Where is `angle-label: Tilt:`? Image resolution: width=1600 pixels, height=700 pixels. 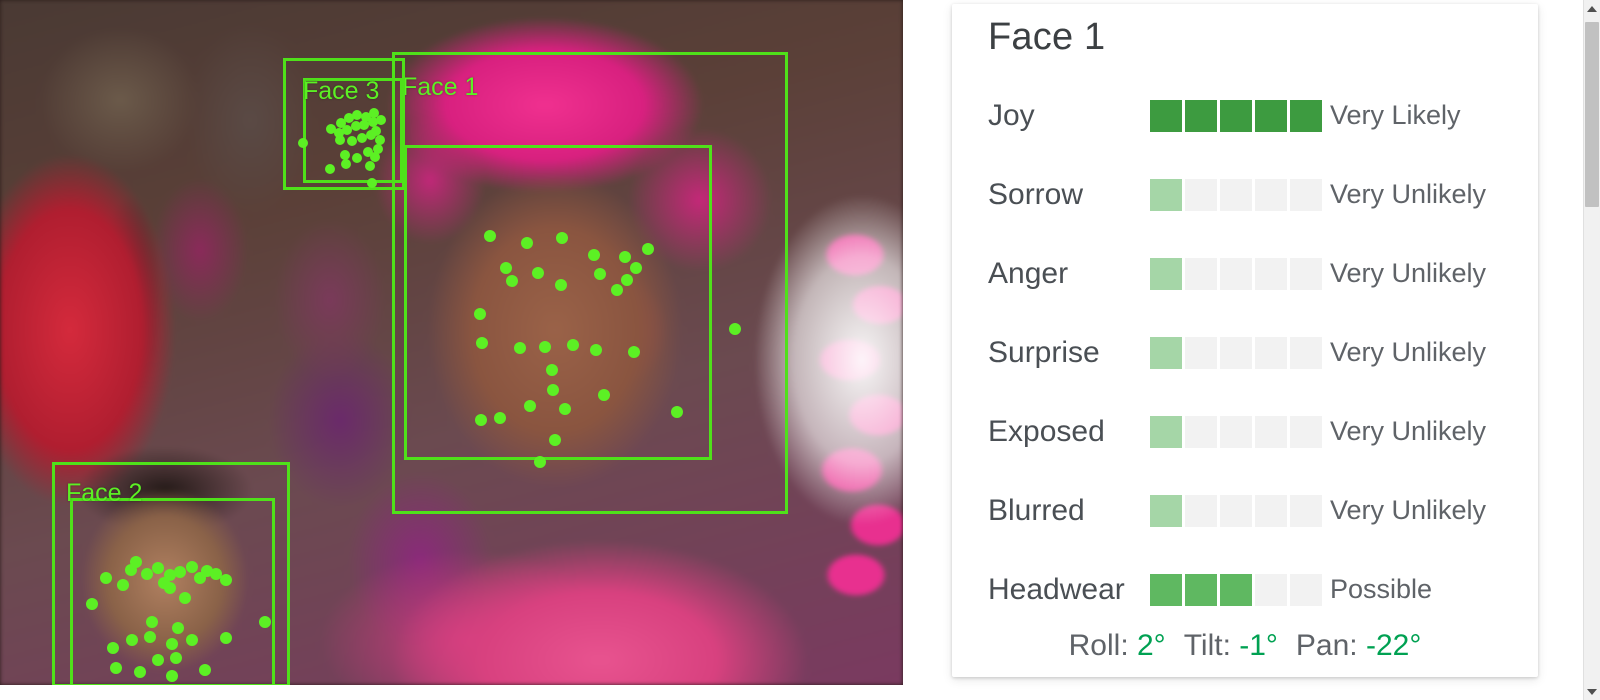
angle-label: Tilt: is located at coordinates (1207, 645).